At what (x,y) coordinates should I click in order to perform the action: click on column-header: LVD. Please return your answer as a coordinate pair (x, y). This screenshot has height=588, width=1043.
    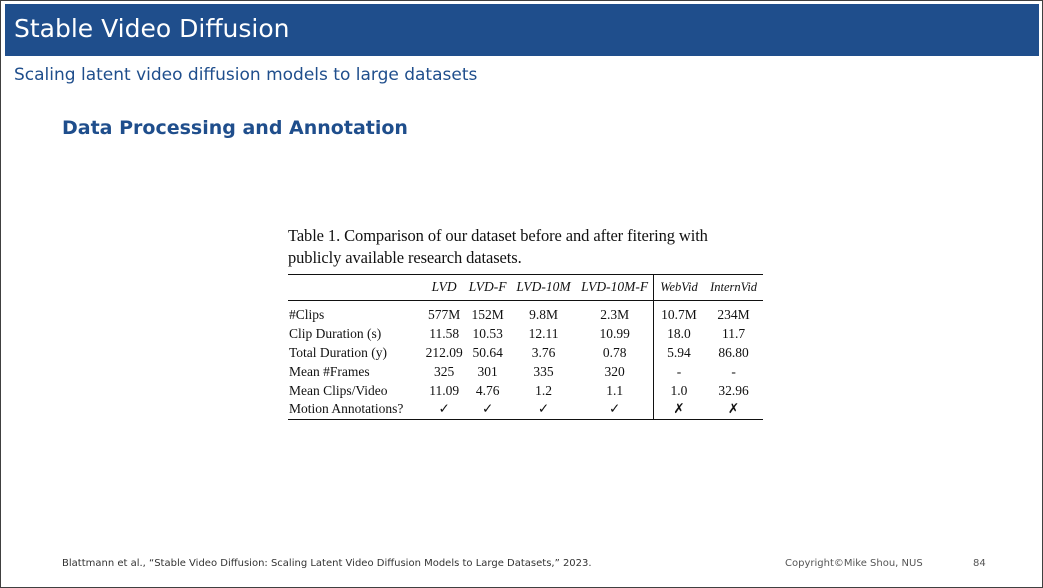
    Looking at the image, I should click on (444, 287).